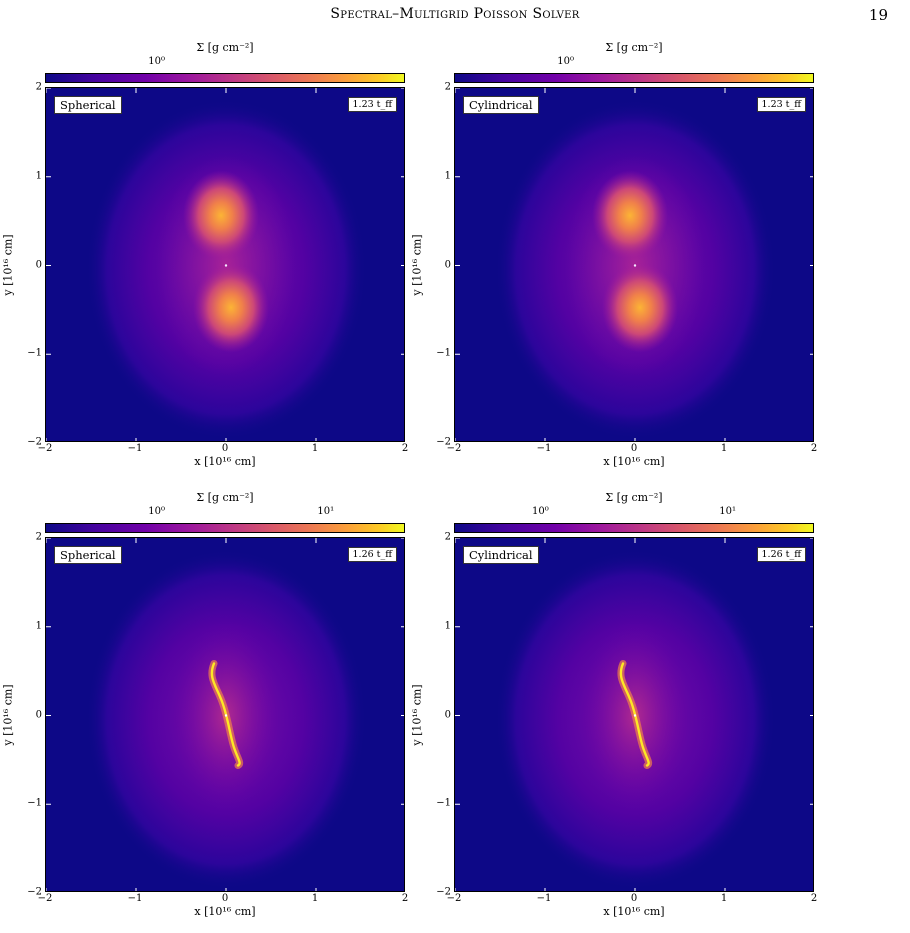 The width and height of the screenshot is (910, 933). What do you see at coordinates (455, 14) in the screenshot?
I see `running-title: Spectral–Multigrid Poisson Solver` at bounding box center [455, 14].